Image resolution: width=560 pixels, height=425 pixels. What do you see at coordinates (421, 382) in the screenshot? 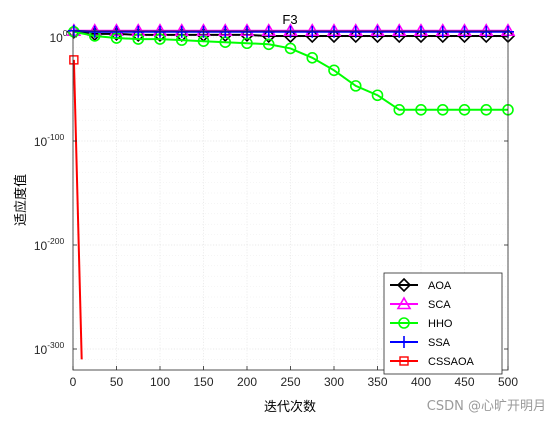
I see `x-tick-label: 400` at bounding box center [421, 382].